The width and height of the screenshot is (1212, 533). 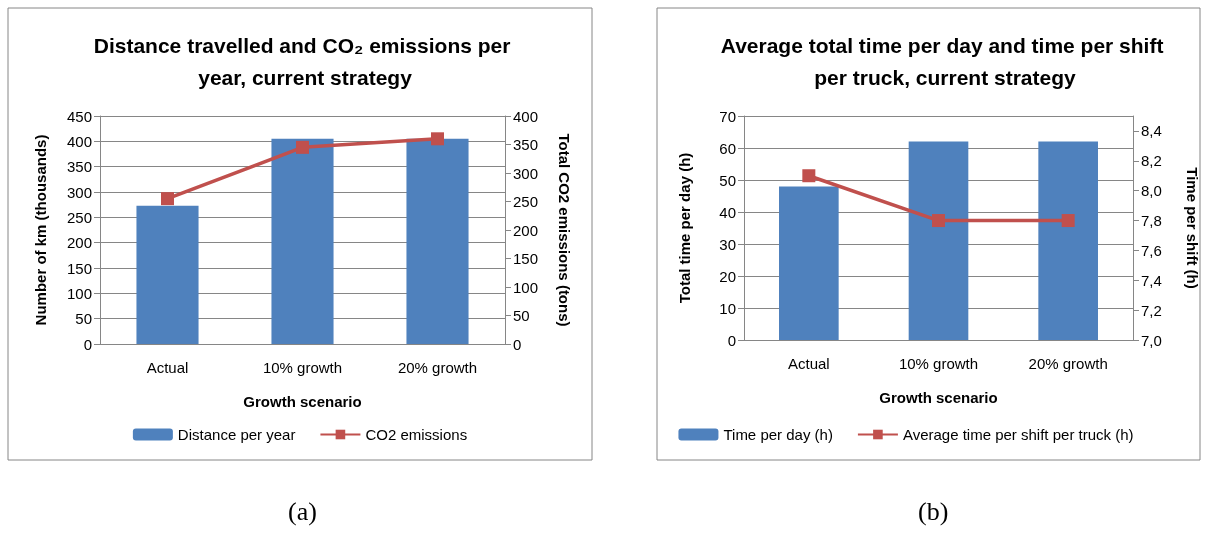 What do you see at coordinates (1151, 161) in the screenshot?
I see `y2-tick-label: 8,2` at bounding box center [1151, 161].